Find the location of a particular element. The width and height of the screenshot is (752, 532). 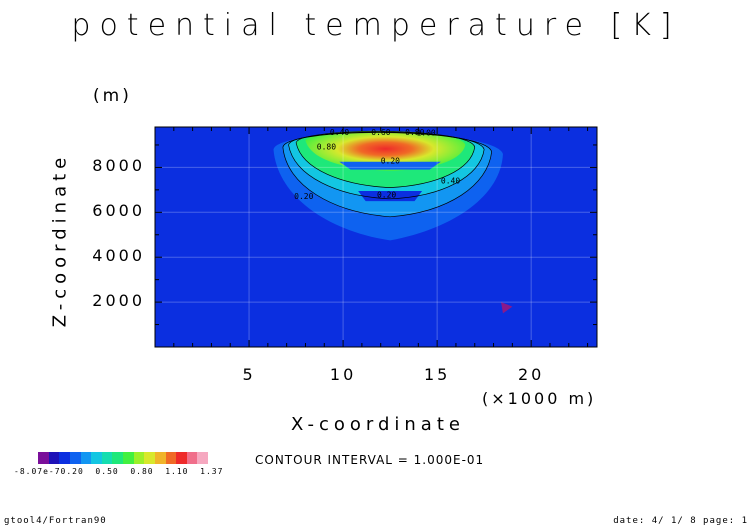

colorbar is located at coordinates (123, 458).